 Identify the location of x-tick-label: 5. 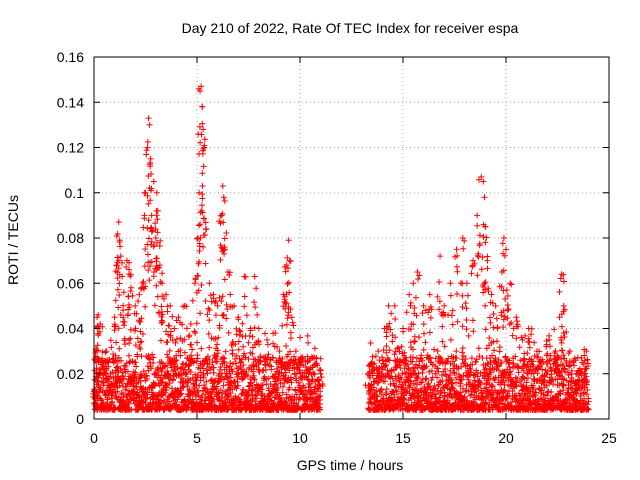
(197, 438).